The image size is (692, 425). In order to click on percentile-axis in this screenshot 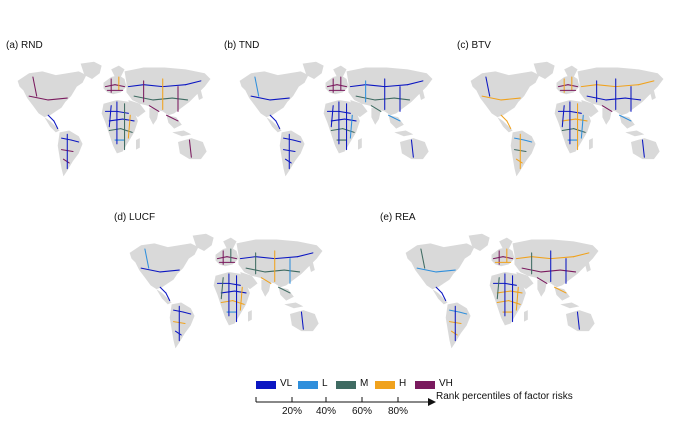, I will do `click(345, 401)`.